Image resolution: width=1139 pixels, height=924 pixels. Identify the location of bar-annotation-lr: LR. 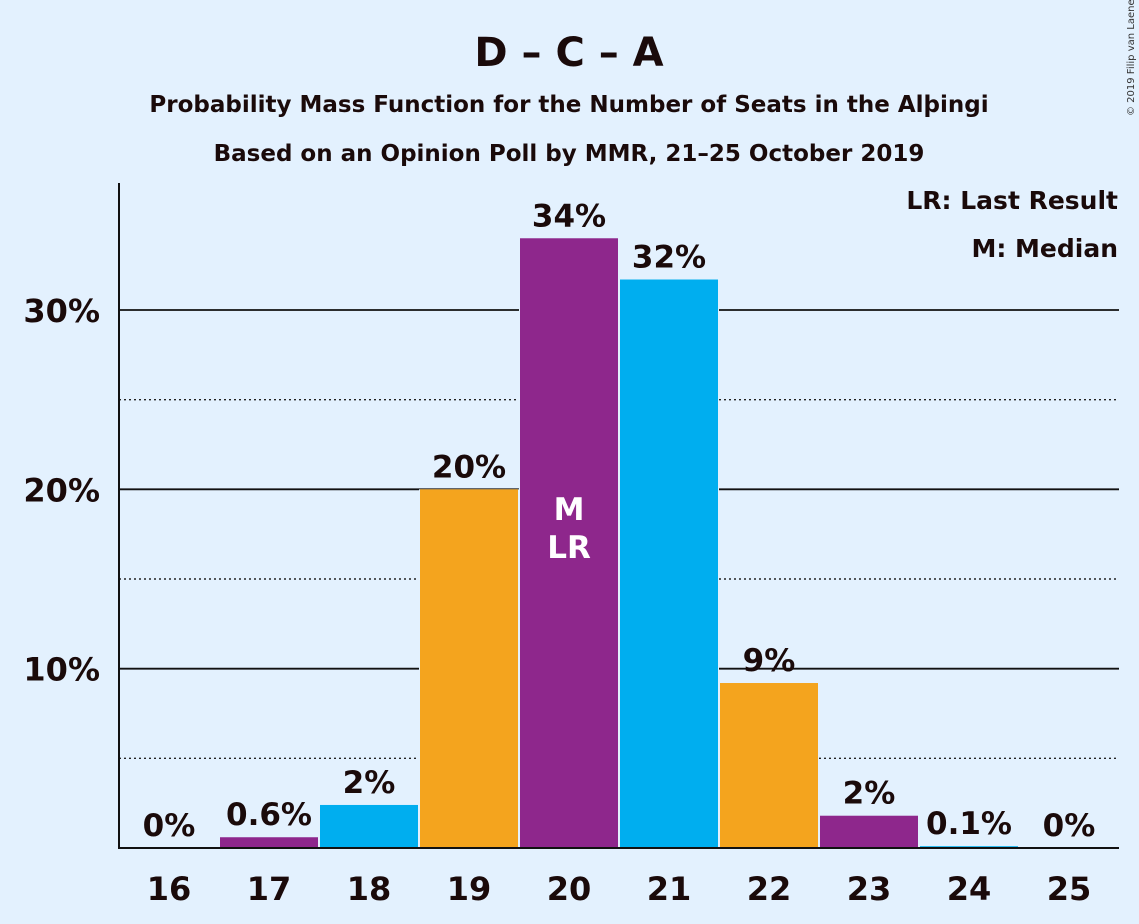
(569, 548).